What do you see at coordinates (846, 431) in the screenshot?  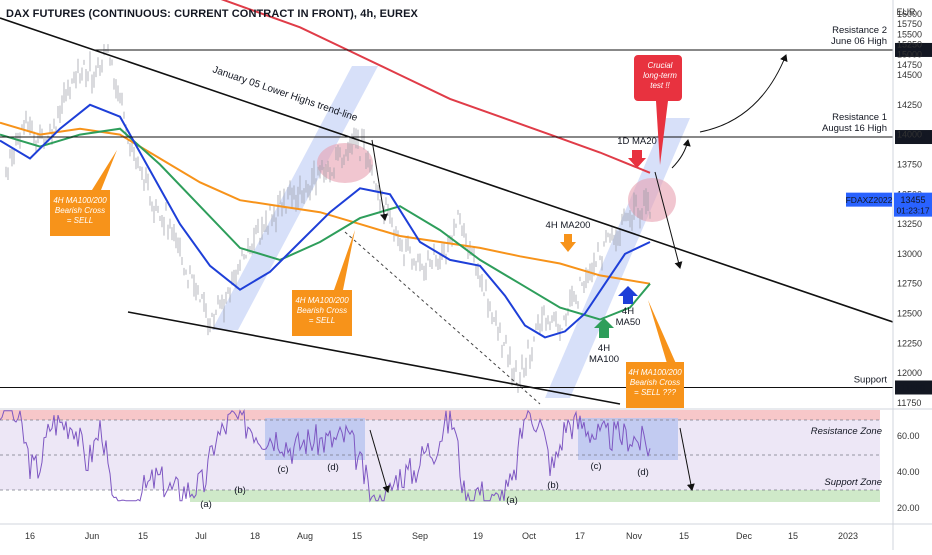 I see `rsi-zone-label: Resistance Zone` at bounding box center [846, 431].